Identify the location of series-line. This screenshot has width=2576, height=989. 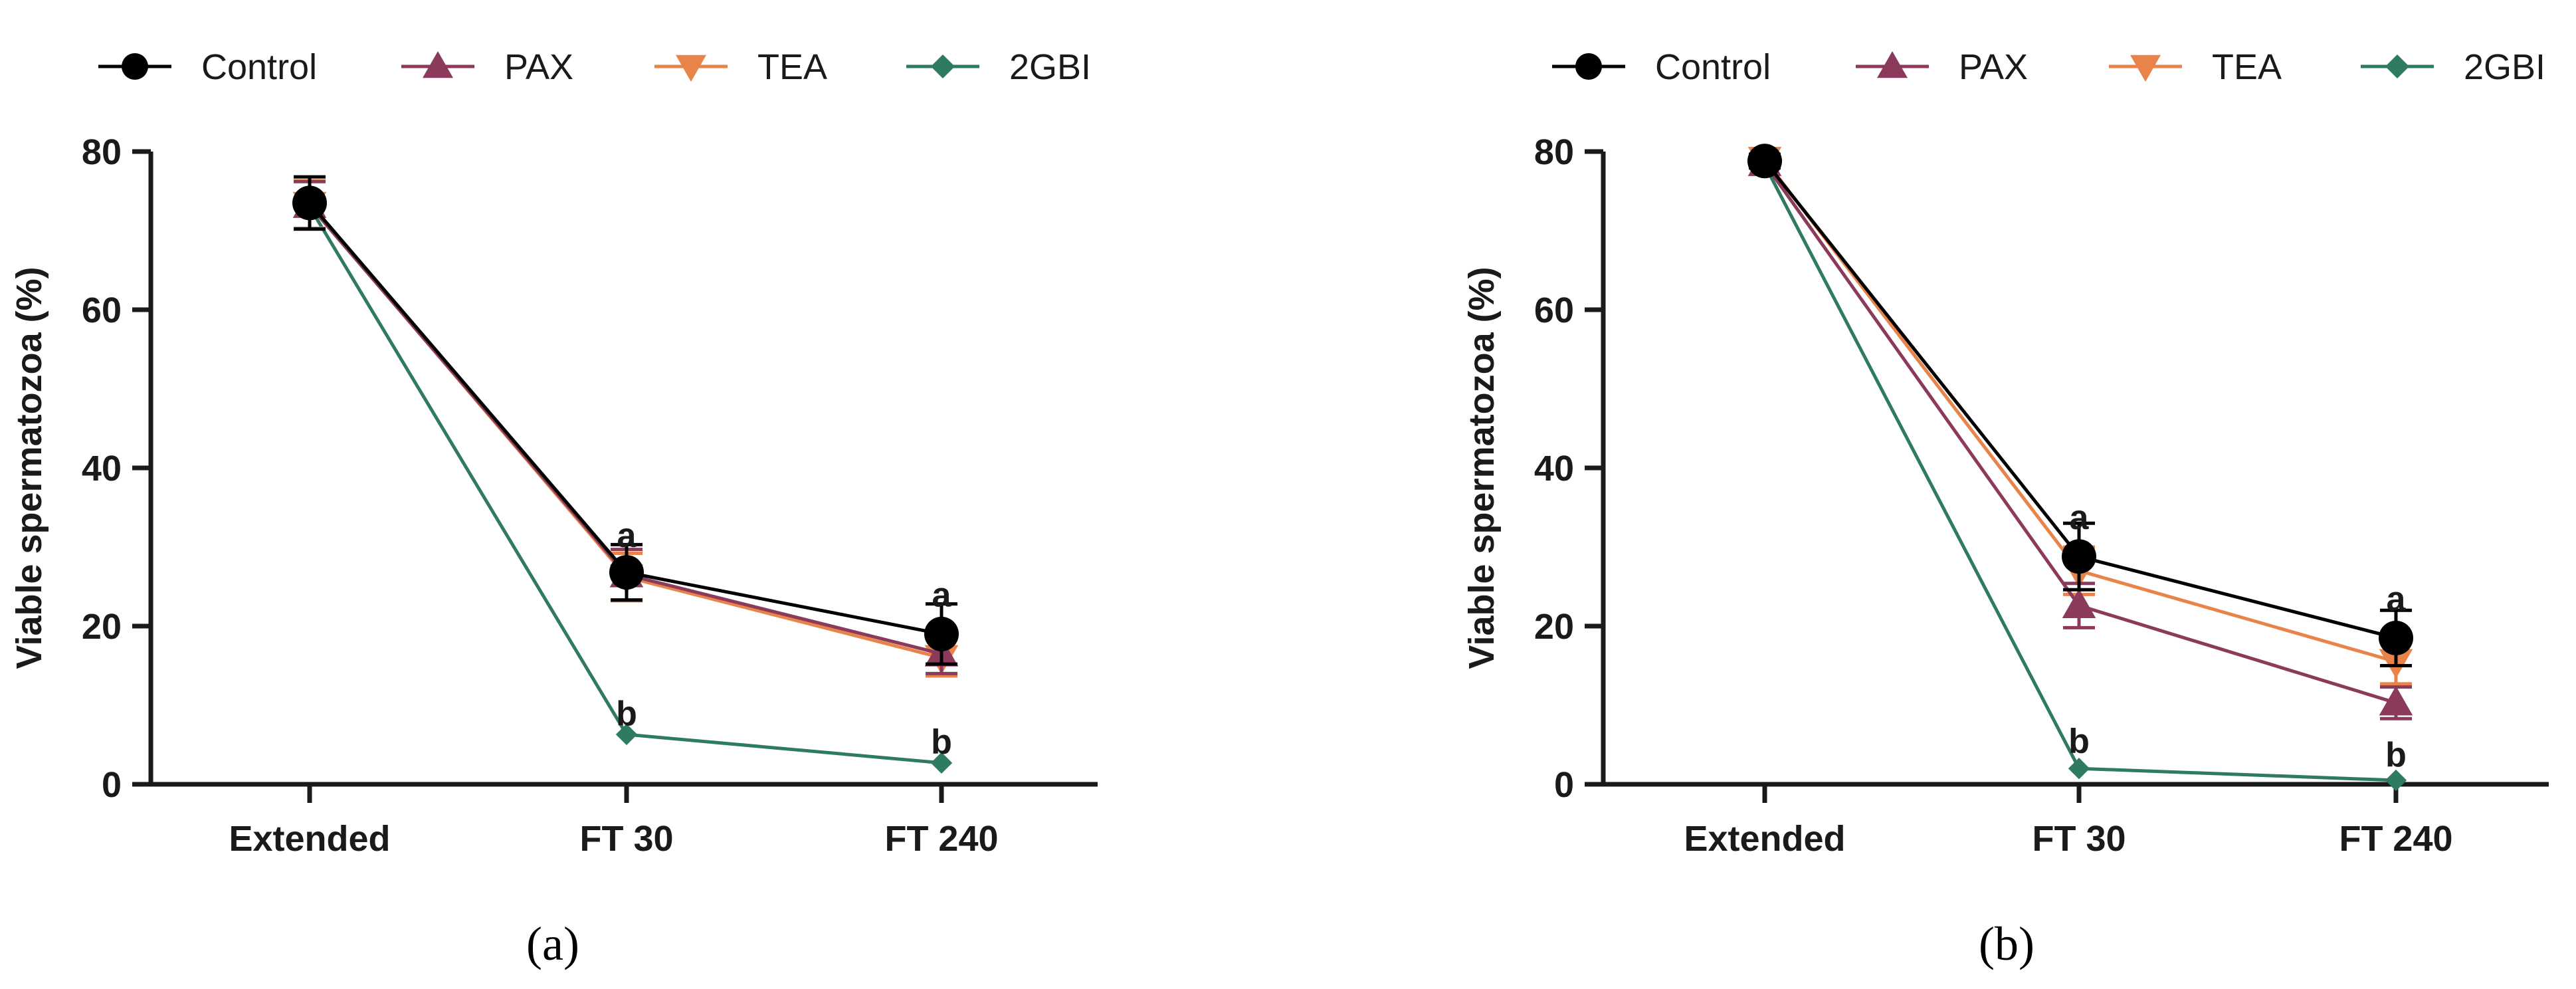
(625, 486).